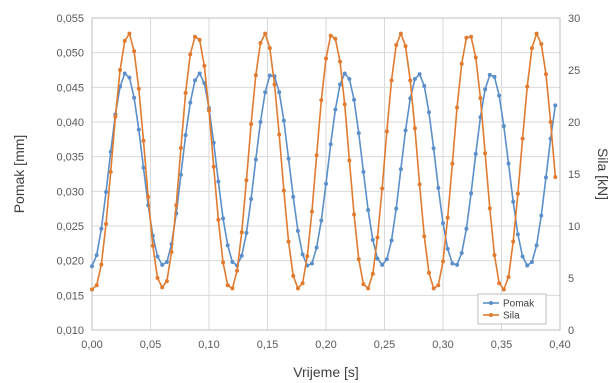  I want to click on y-right-tick-label: 15, so click(574, 175).